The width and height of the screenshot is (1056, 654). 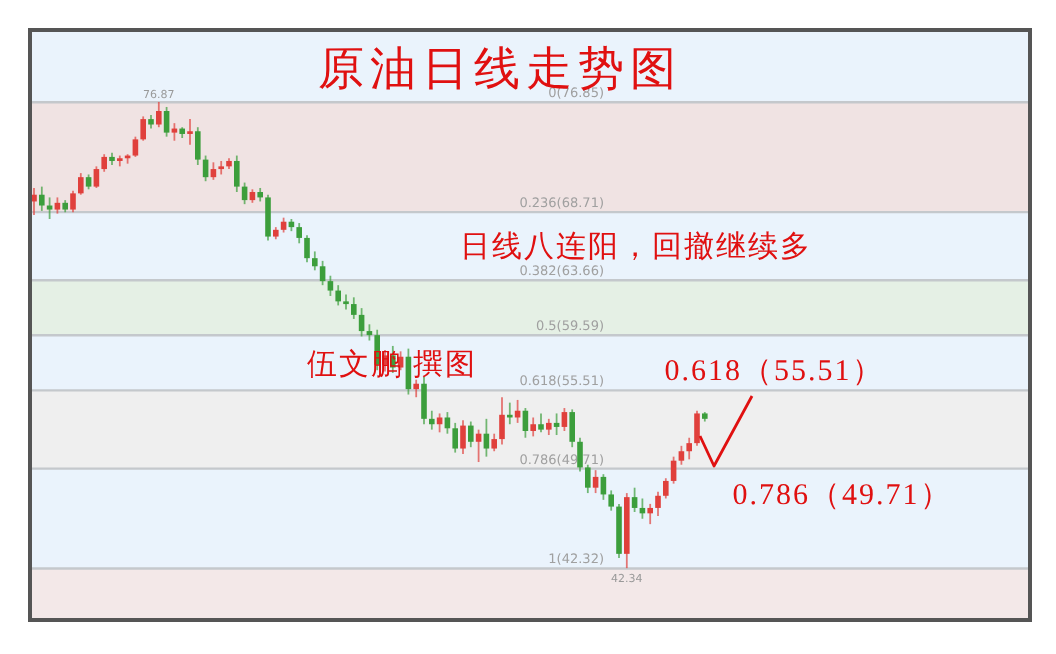 What do you see at coordinates (774, 372) in the screenshot?
I see `annotation: 0.618（55.51）` at bounding box center [774, 372].